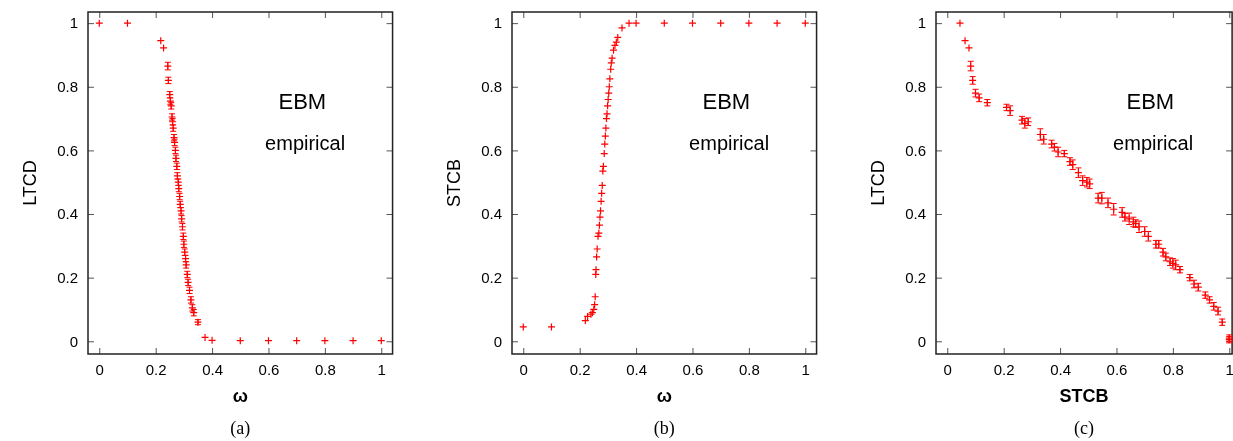 The width and height of the screenshot is (1233, 441). I want to click on text: (b), so click(664, 428).